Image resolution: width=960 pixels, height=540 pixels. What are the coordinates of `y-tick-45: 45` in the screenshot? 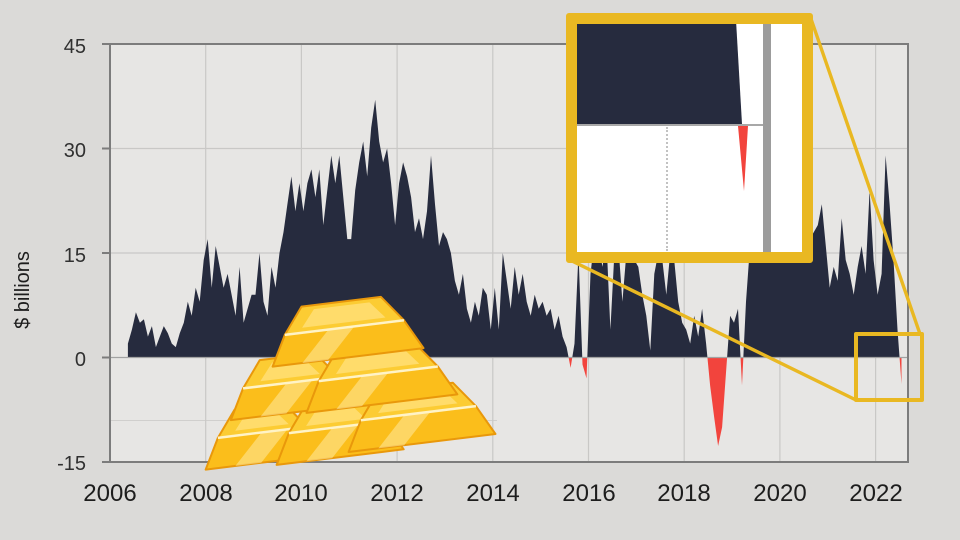 It's located at (74, 47).